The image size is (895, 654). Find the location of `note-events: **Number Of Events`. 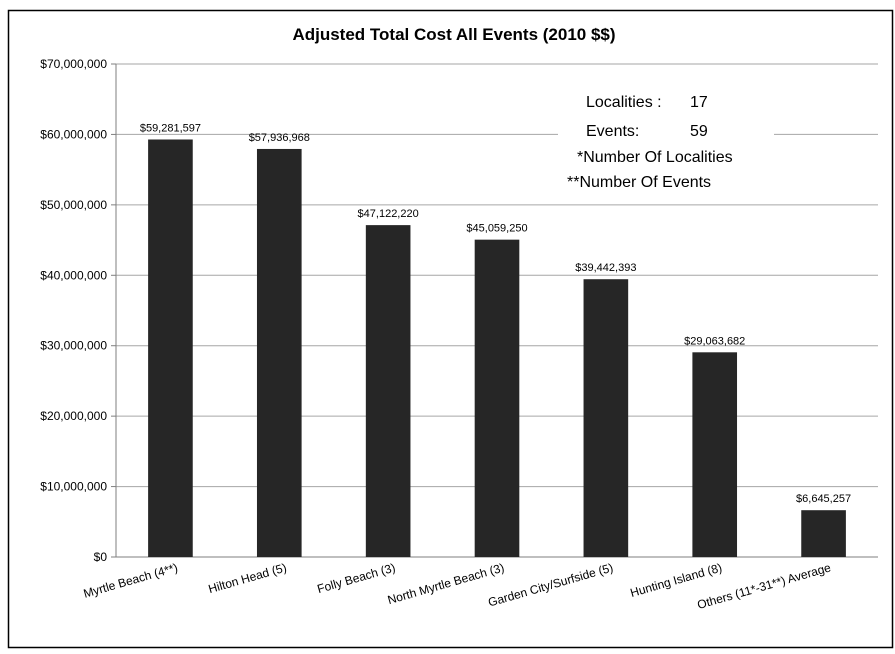

note-events: **Number Of Events is located at coordinates (639, 182).